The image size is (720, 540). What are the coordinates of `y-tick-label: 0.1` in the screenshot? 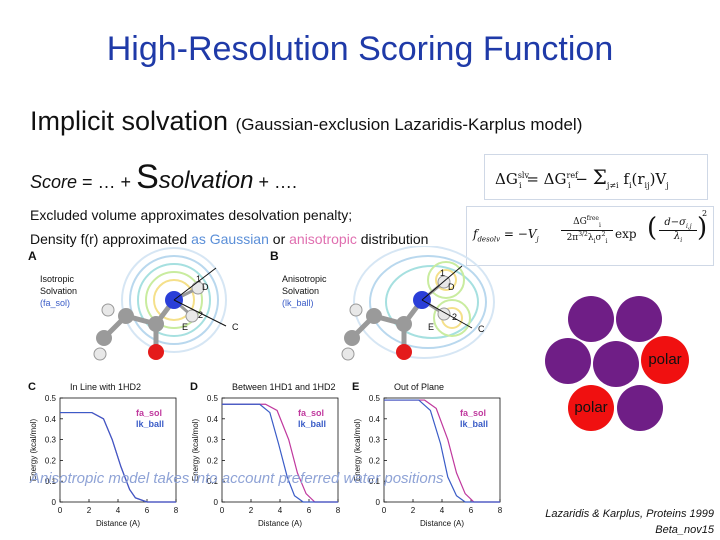 It's located at (375, 481).